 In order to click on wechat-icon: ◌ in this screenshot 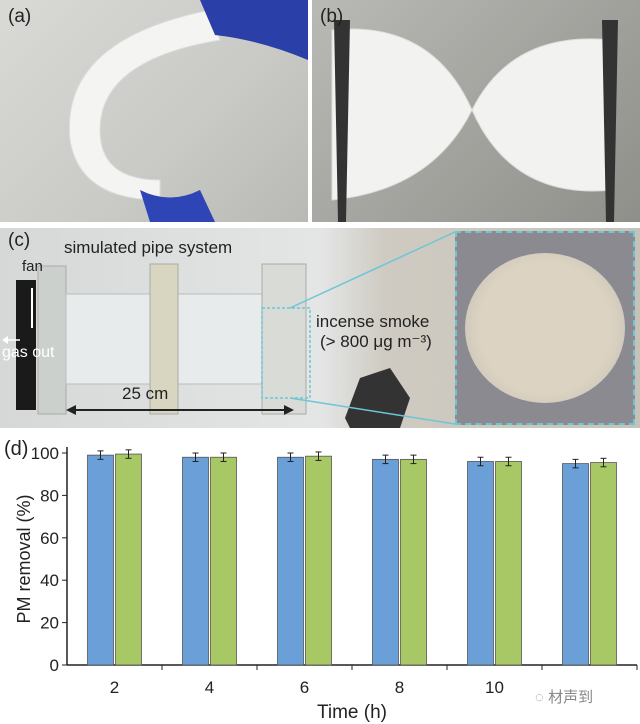, I will do `click(542, 697)`.